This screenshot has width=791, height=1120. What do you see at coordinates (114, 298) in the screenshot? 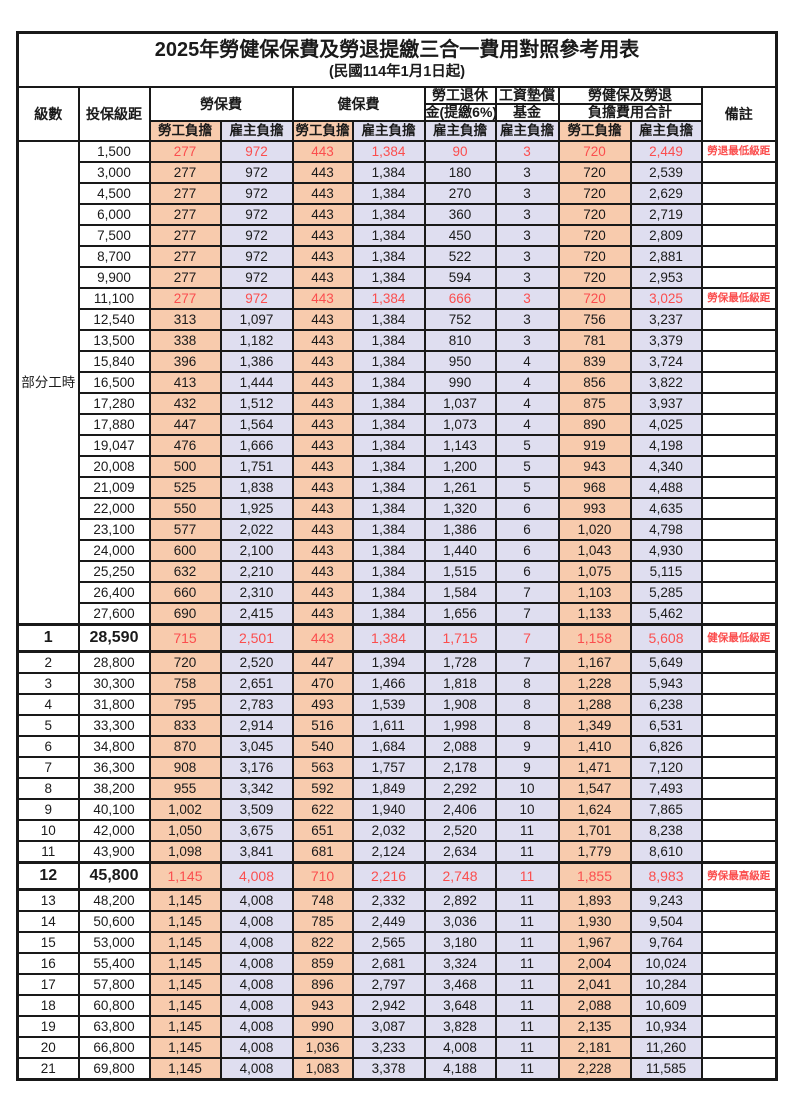
I see `salary-cell: 11,100` at bounding box center [114, 298].